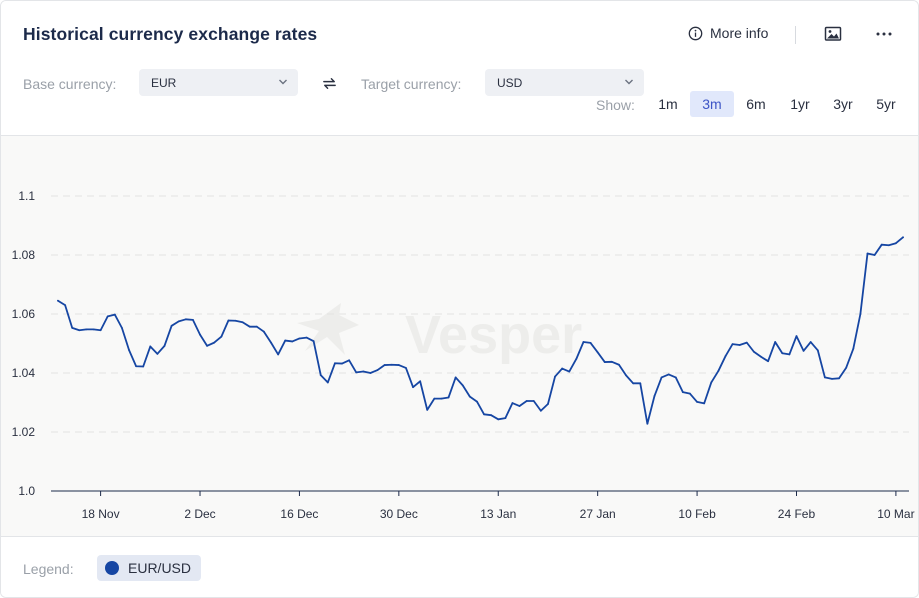  I want to click on legend-dot-icon, so click(112, 568).